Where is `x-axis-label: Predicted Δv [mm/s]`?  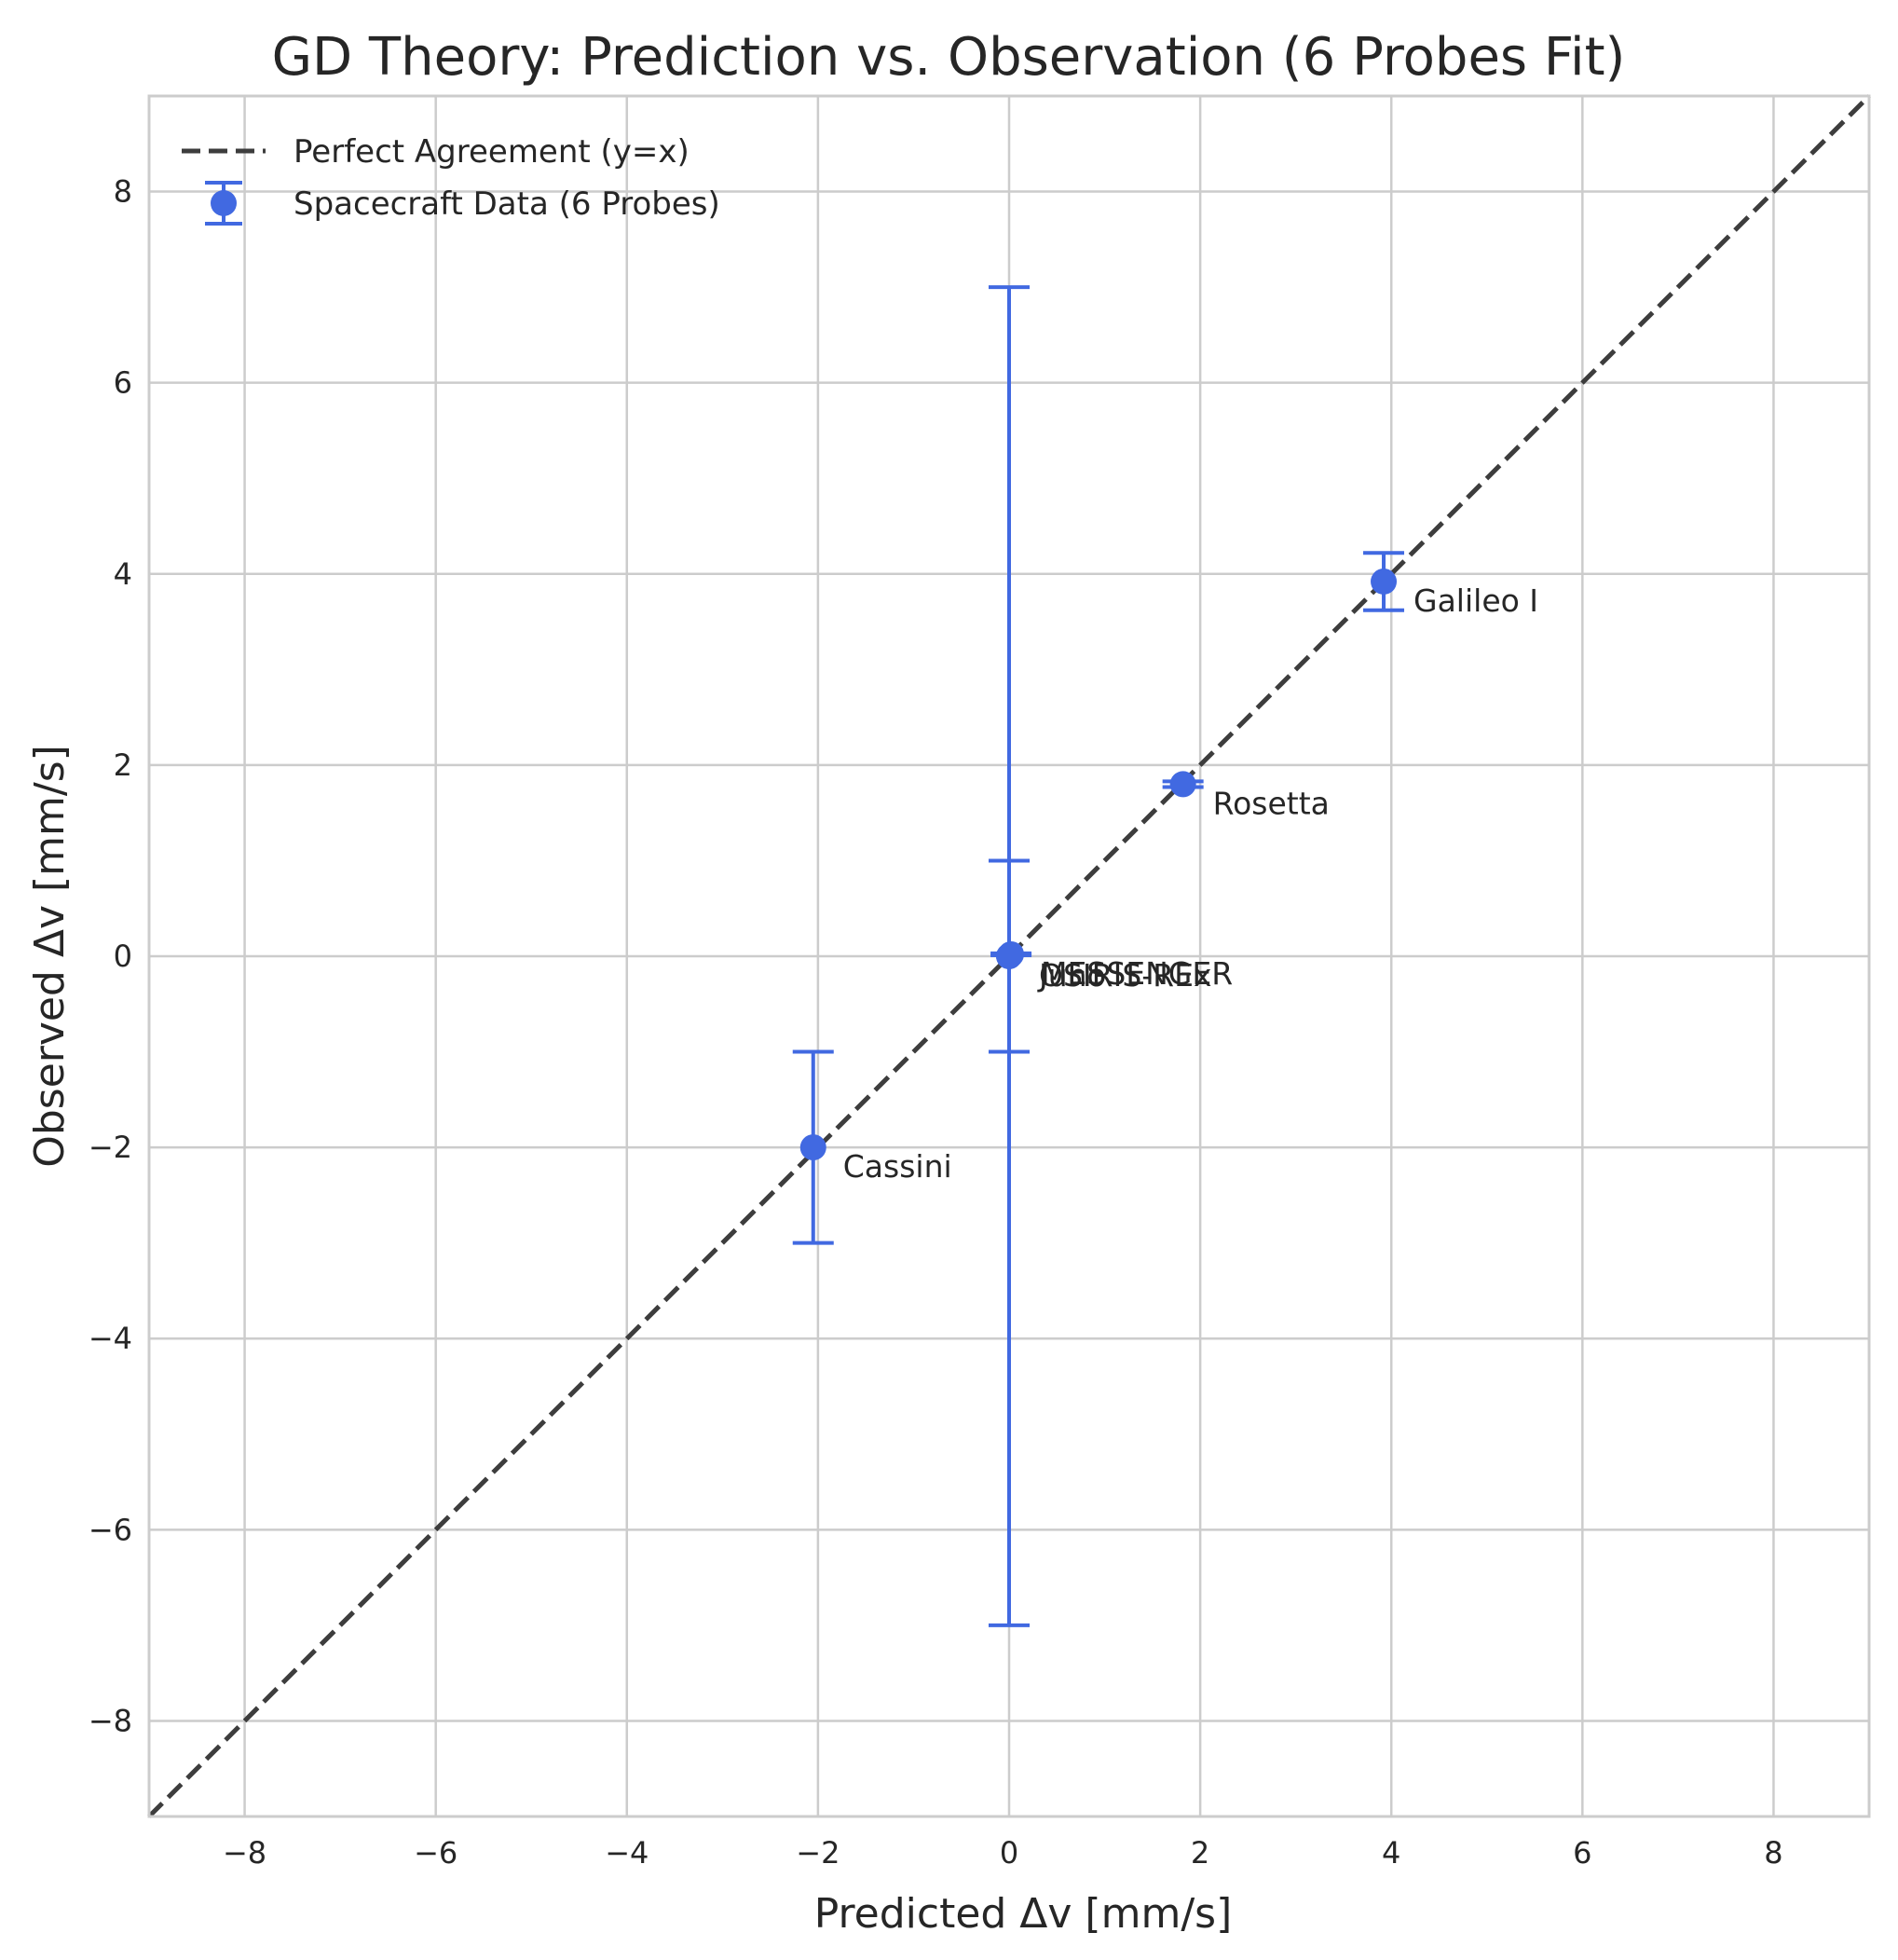
x-axis-label: Predicted Δv [mm/s] is located at coordinates (1023, 1914).